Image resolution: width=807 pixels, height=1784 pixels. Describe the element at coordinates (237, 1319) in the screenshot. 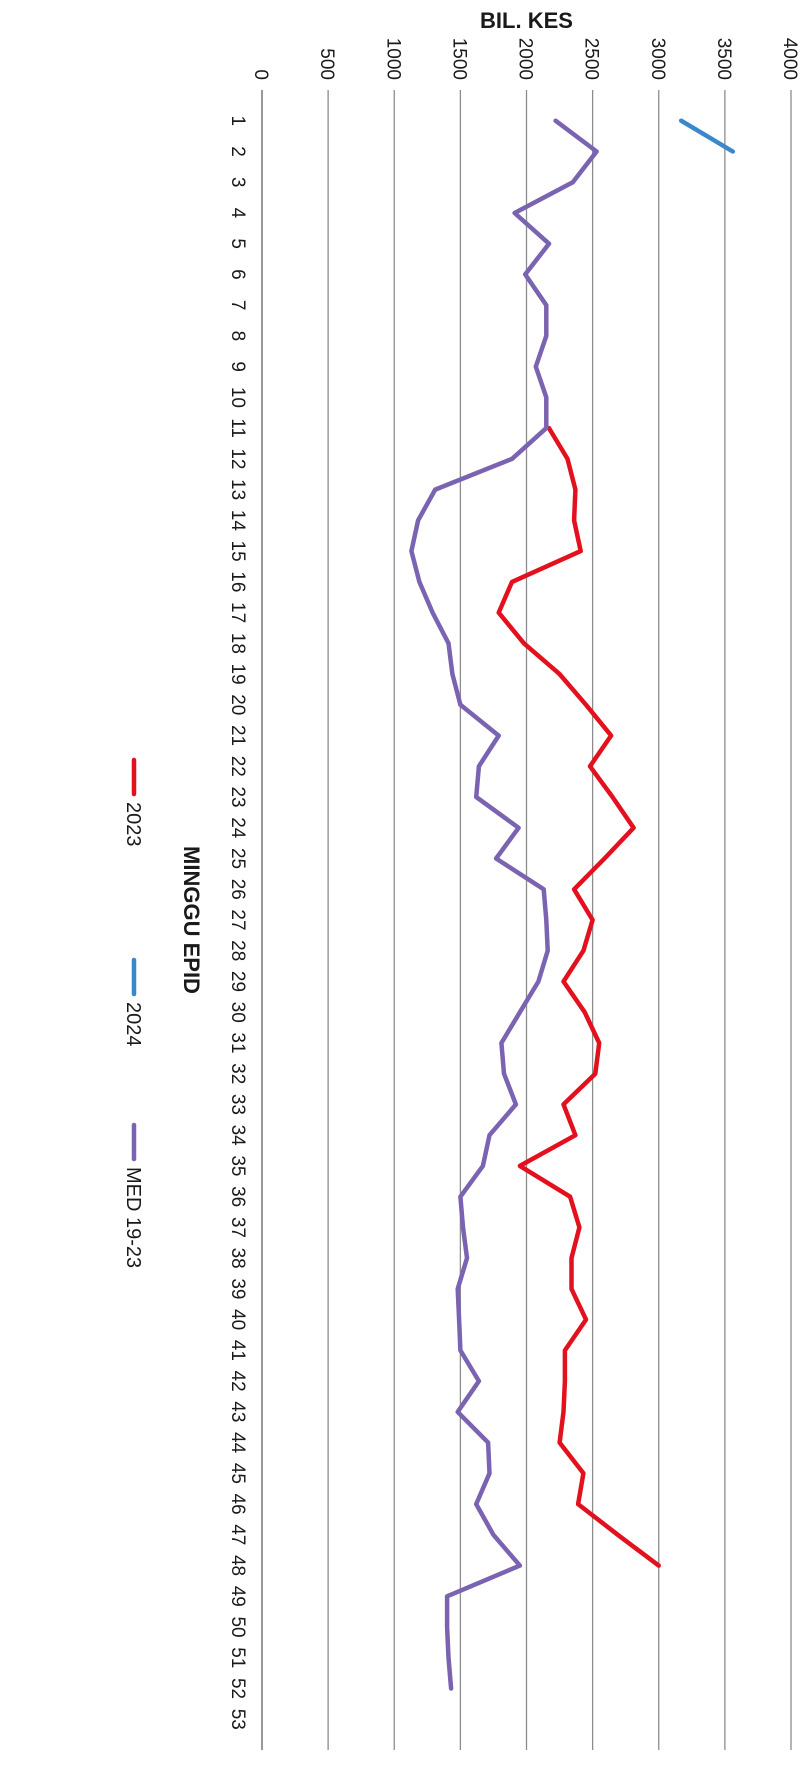

I see `x-tick-40: 40` at that location.